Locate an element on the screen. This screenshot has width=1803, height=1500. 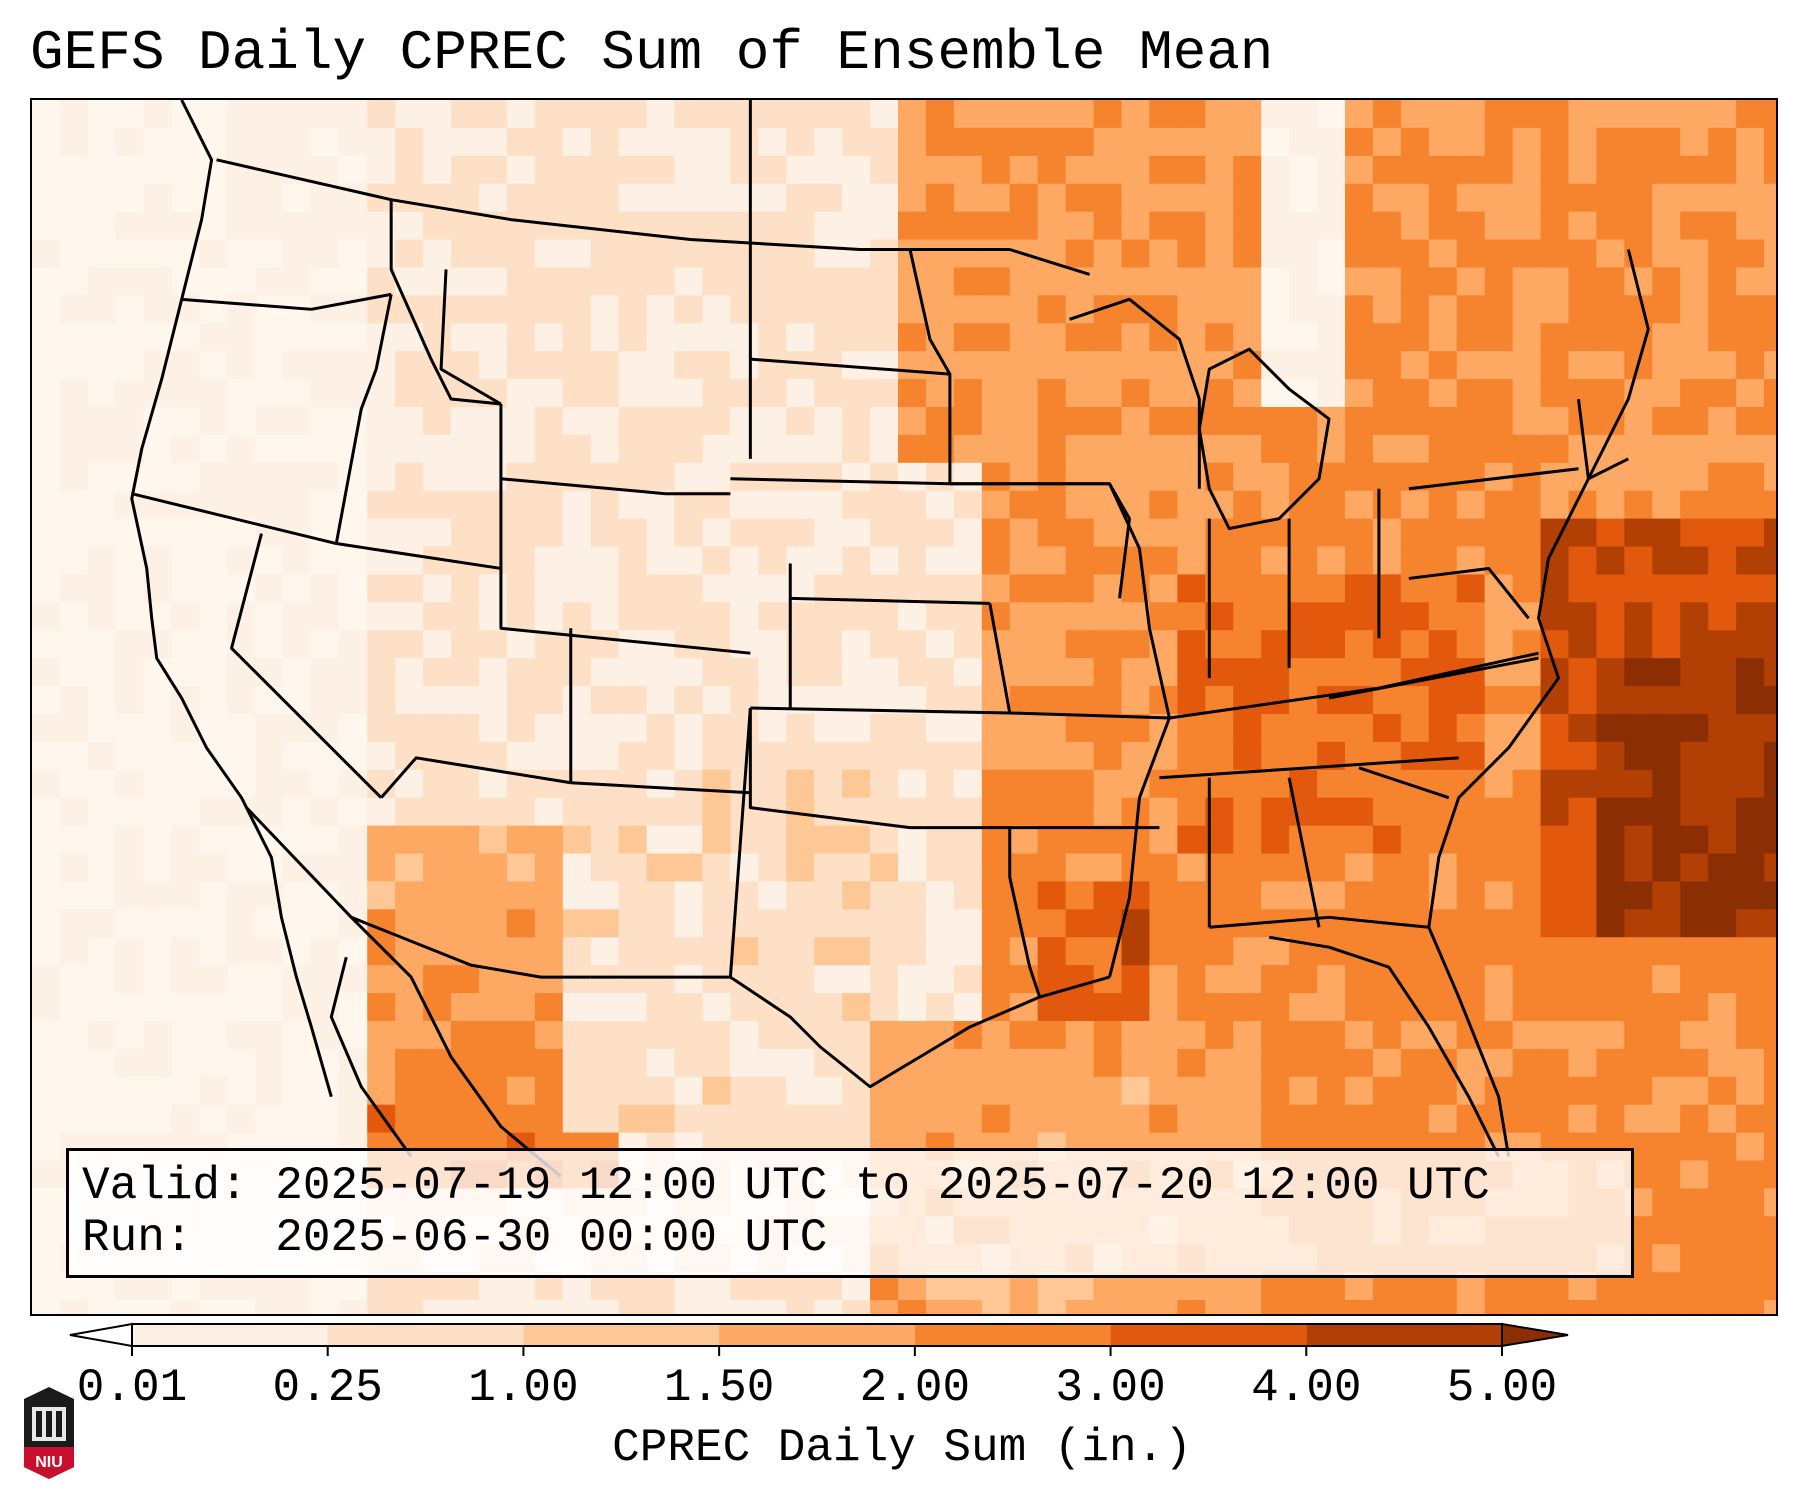
colorbar-tick-label: 3.00 is located at coordinates (1110, 1388).